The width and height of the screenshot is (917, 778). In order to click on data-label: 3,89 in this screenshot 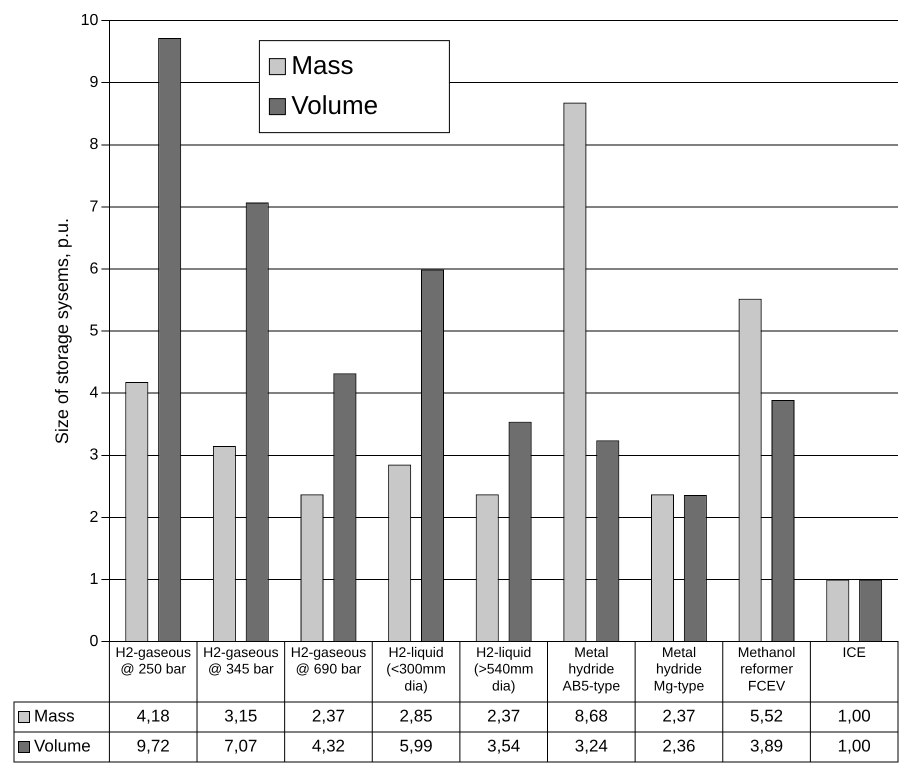, I will do `click(767, 746)`.